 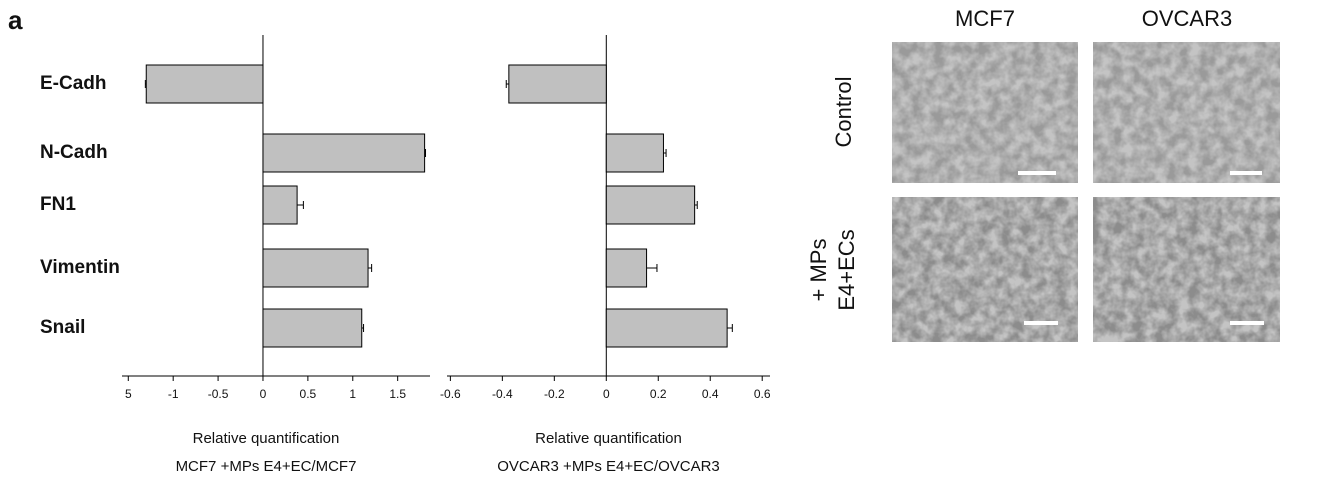 What do you see at coordinates (218, 394) in the screenshot?
I see `x-tick-label: -0.5` at bounding box center [218, 394].